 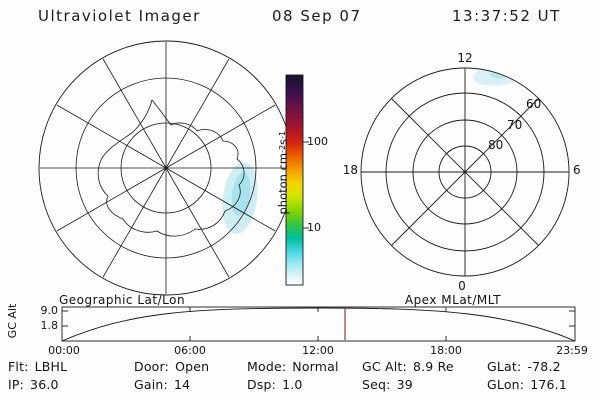 What do you see at coordinates (504, 366) in the screenshot?
I see `status-glat-label: GLat:` at bounding box center [504, 366].